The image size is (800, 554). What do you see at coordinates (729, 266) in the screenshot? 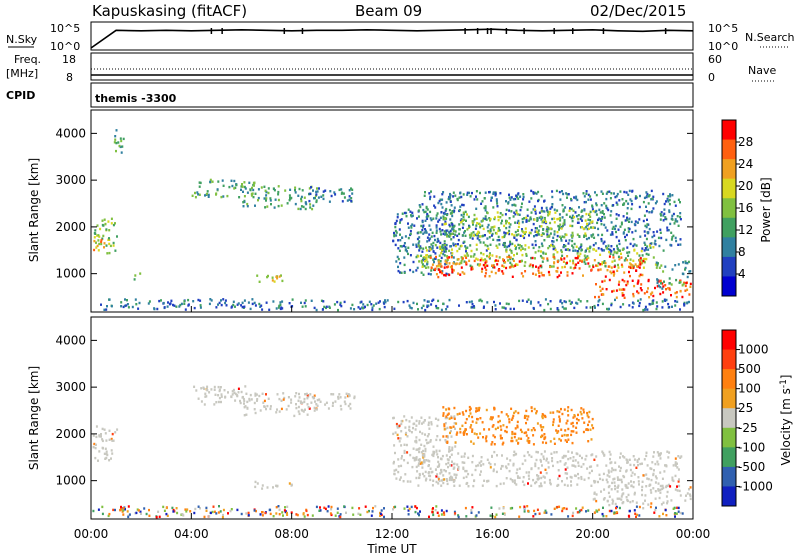
I see `colorbar-swatch` at bounding box center [729, 266].